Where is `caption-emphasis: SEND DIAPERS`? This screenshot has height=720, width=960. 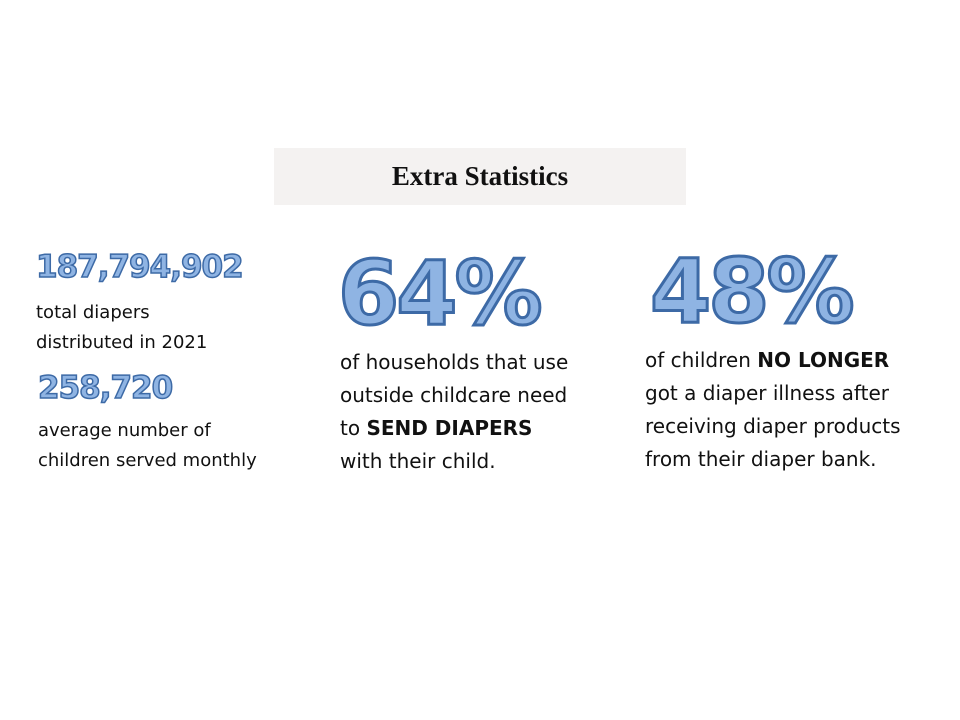 caption-emphasis: SEND DIAPERS is located at coordinates (449, 428).